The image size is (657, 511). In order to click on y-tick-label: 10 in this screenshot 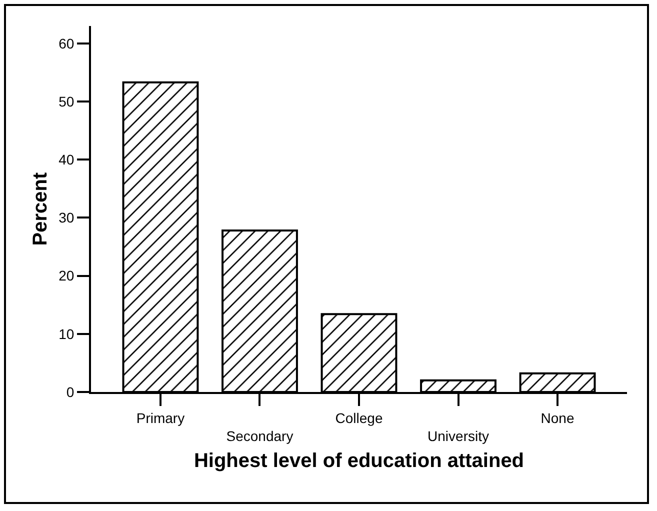, I will do `click(66, 334)`.